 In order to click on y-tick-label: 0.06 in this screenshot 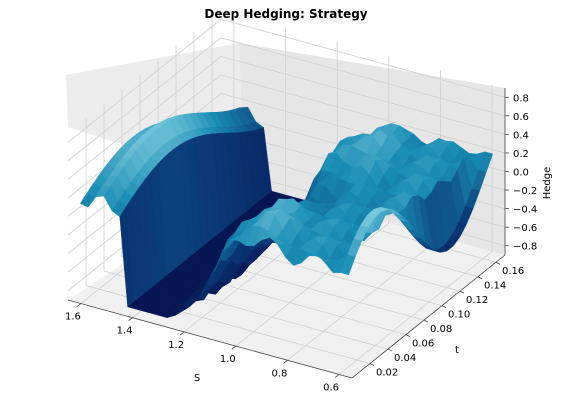, I will do `click(423, 344)`.